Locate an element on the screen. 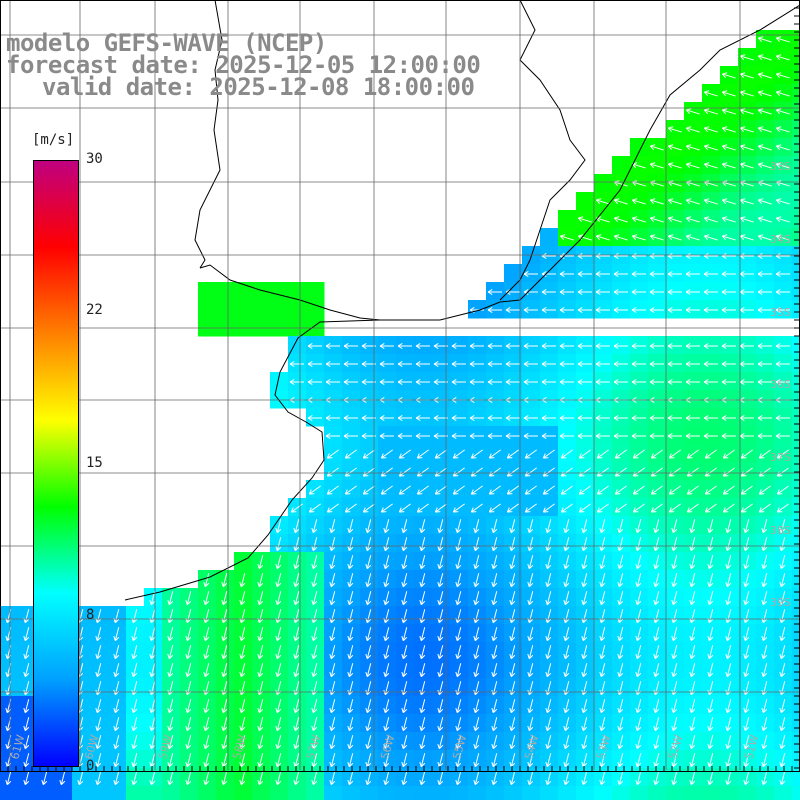 The image size is (800, 800). lon-label: 52W is located at coordinates (675, 747).